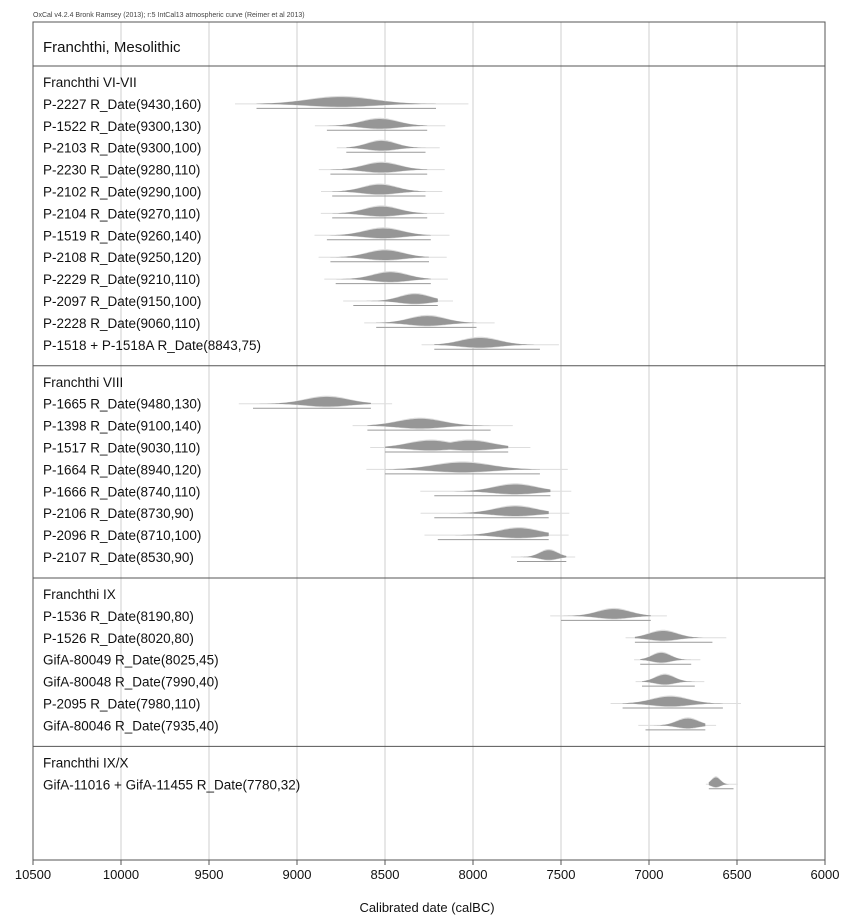 The height and width of the screenshot is (921, 846). What do you see at coordinates (122, 257) in the screenshot?
I see `date-label: P-2108 R_Date(9250,120)` at bounding box center [122, 257].